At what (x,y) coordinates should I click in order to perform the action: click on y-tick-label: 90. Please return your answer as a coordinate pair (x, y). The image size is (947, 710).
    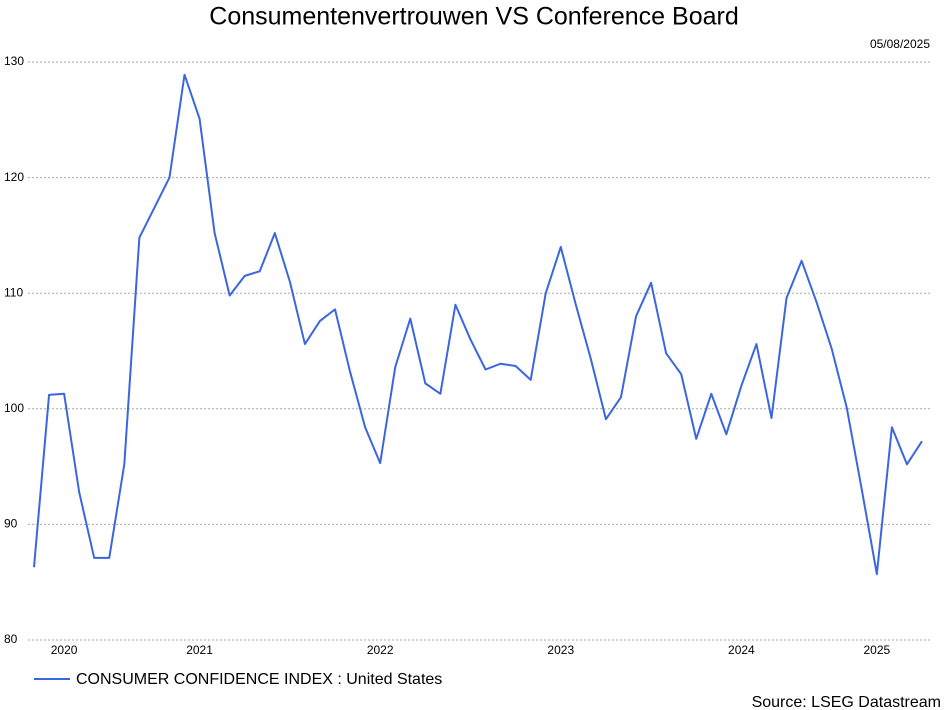
    Looking at the image, I should click on (11, 524).